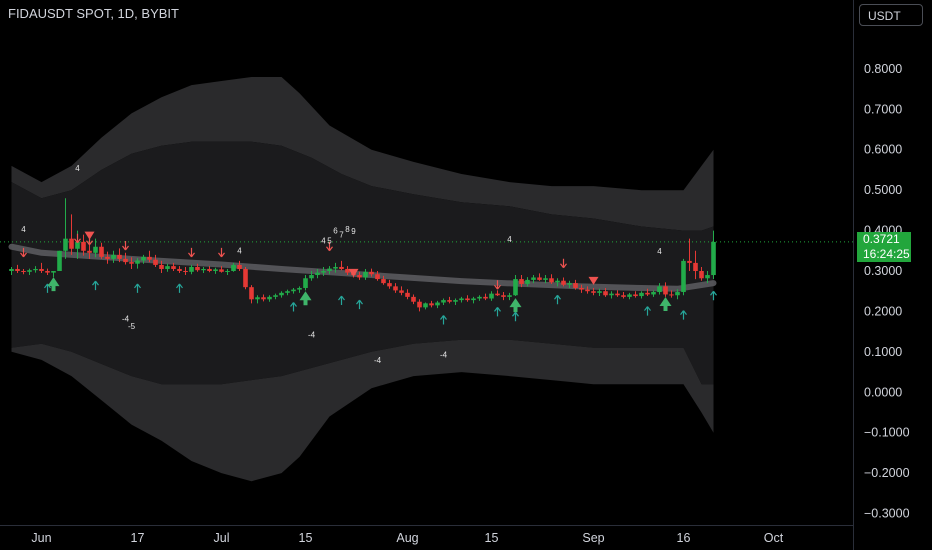 Image resolution: width=932 pixels, height=550 pixels. Describe the element at coordinates (883, 392) in the screenshot. I see `price-axis-label: 0.0000` at that location.